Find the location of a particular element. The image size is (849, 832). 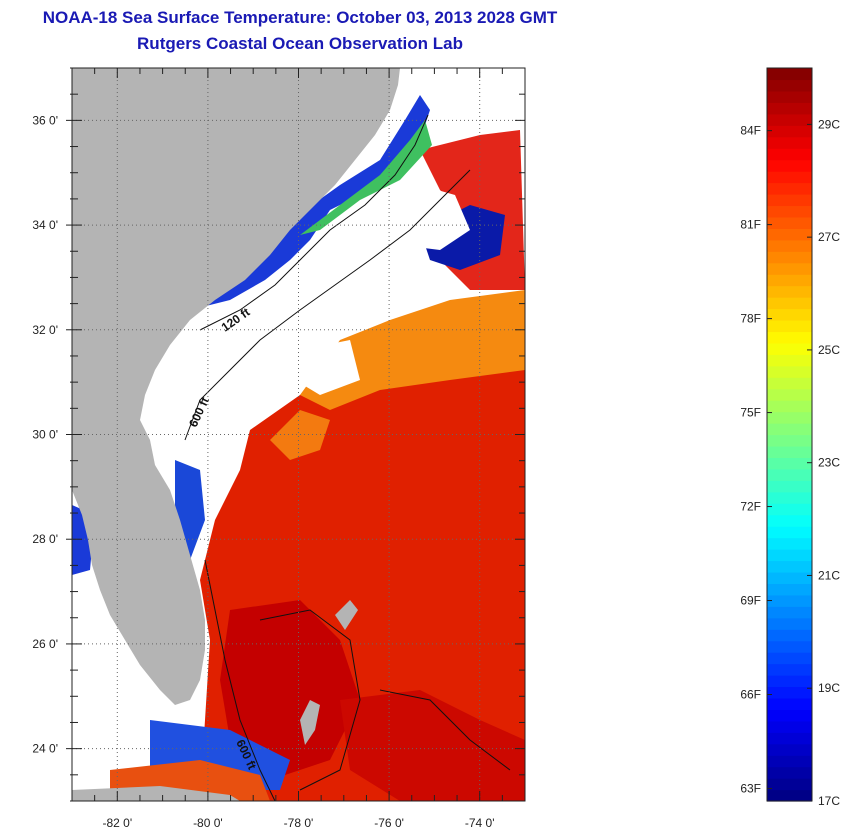

map-subtitle: Rutgers Coastal Ocean Observation Lab is located at coordinates (300, 43).